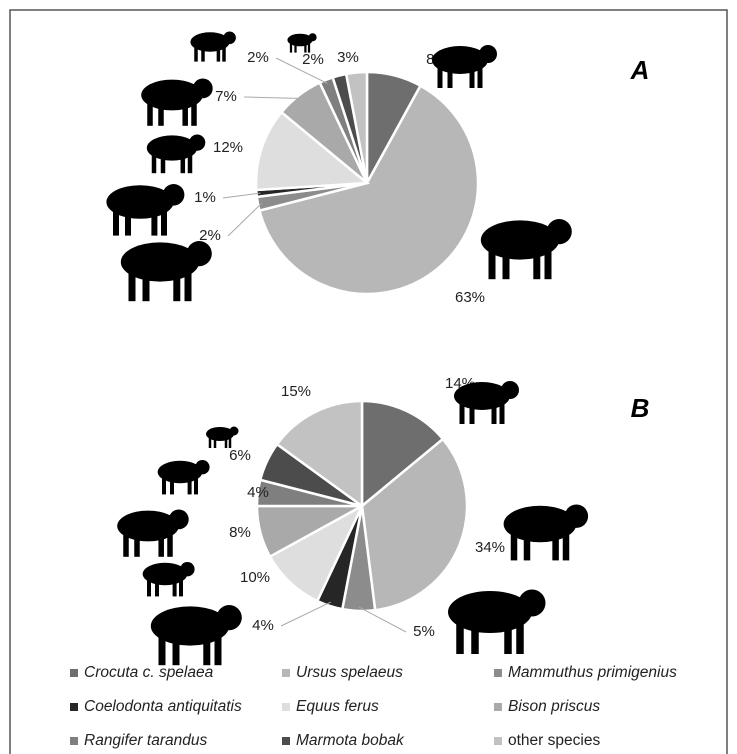 This screenshot has width=737, height=754. What do you see at coordinates (470, 297) in the screenshot?
I see `value-label: 63%` at bounding box center [470, 297].